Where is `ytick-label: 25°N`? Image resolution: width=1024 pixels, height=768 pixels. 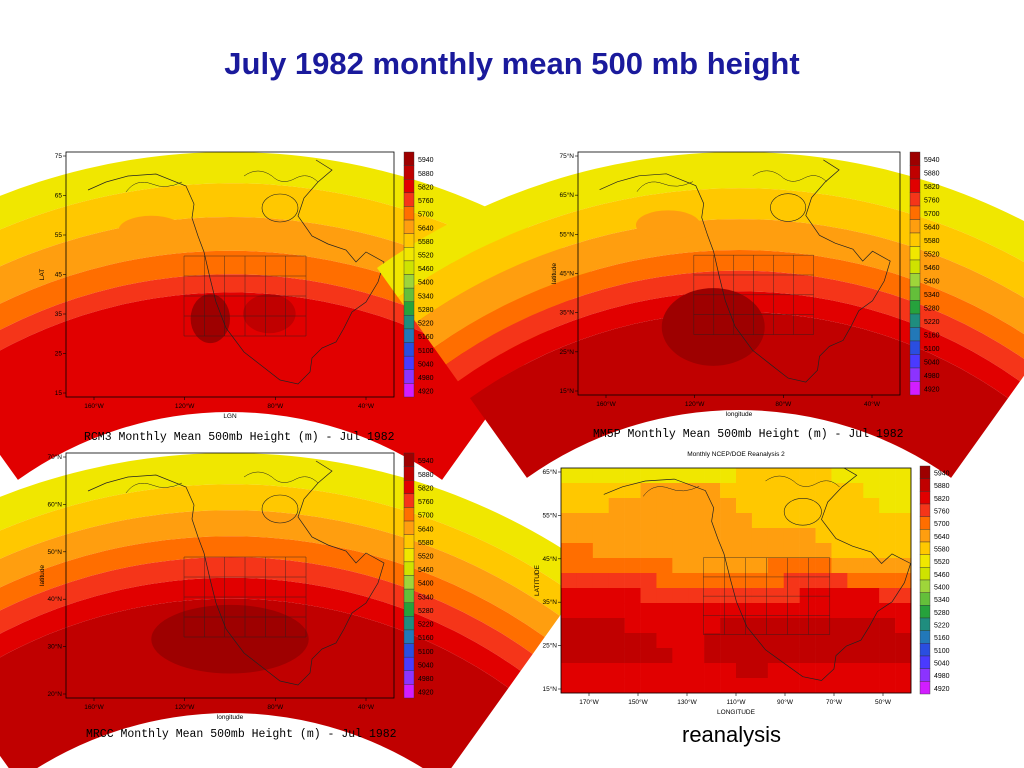
ytick-label: 25°N is located at coordinates (566, 352).